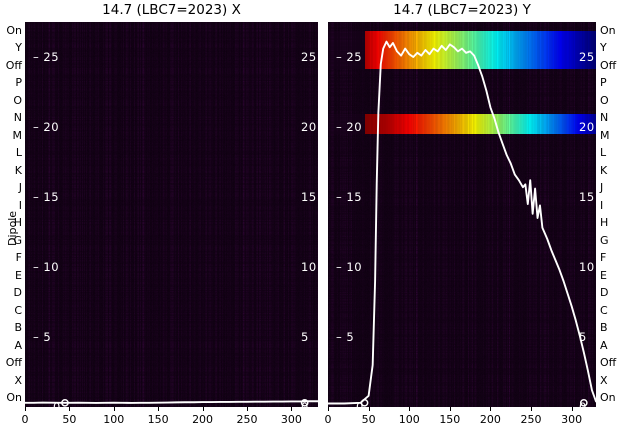 This screenshot has width=640, height=440. What do you see at coordinates (603, 275) in the screenshot?
I see `category-label-right: E` at bounding box center [603, 275].